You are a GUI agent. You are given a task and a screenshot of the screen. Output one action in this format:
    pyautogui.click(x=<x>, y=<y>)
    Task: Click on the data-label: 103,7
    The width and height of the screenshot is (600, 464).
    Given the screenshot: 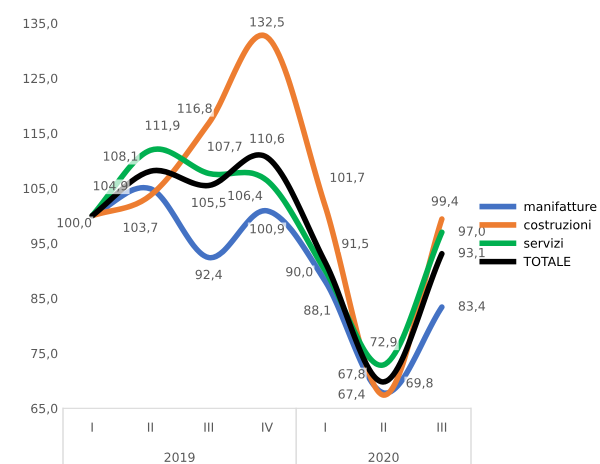 What is the action you would take?
    pyautogui.click(x=141, y=228)
    